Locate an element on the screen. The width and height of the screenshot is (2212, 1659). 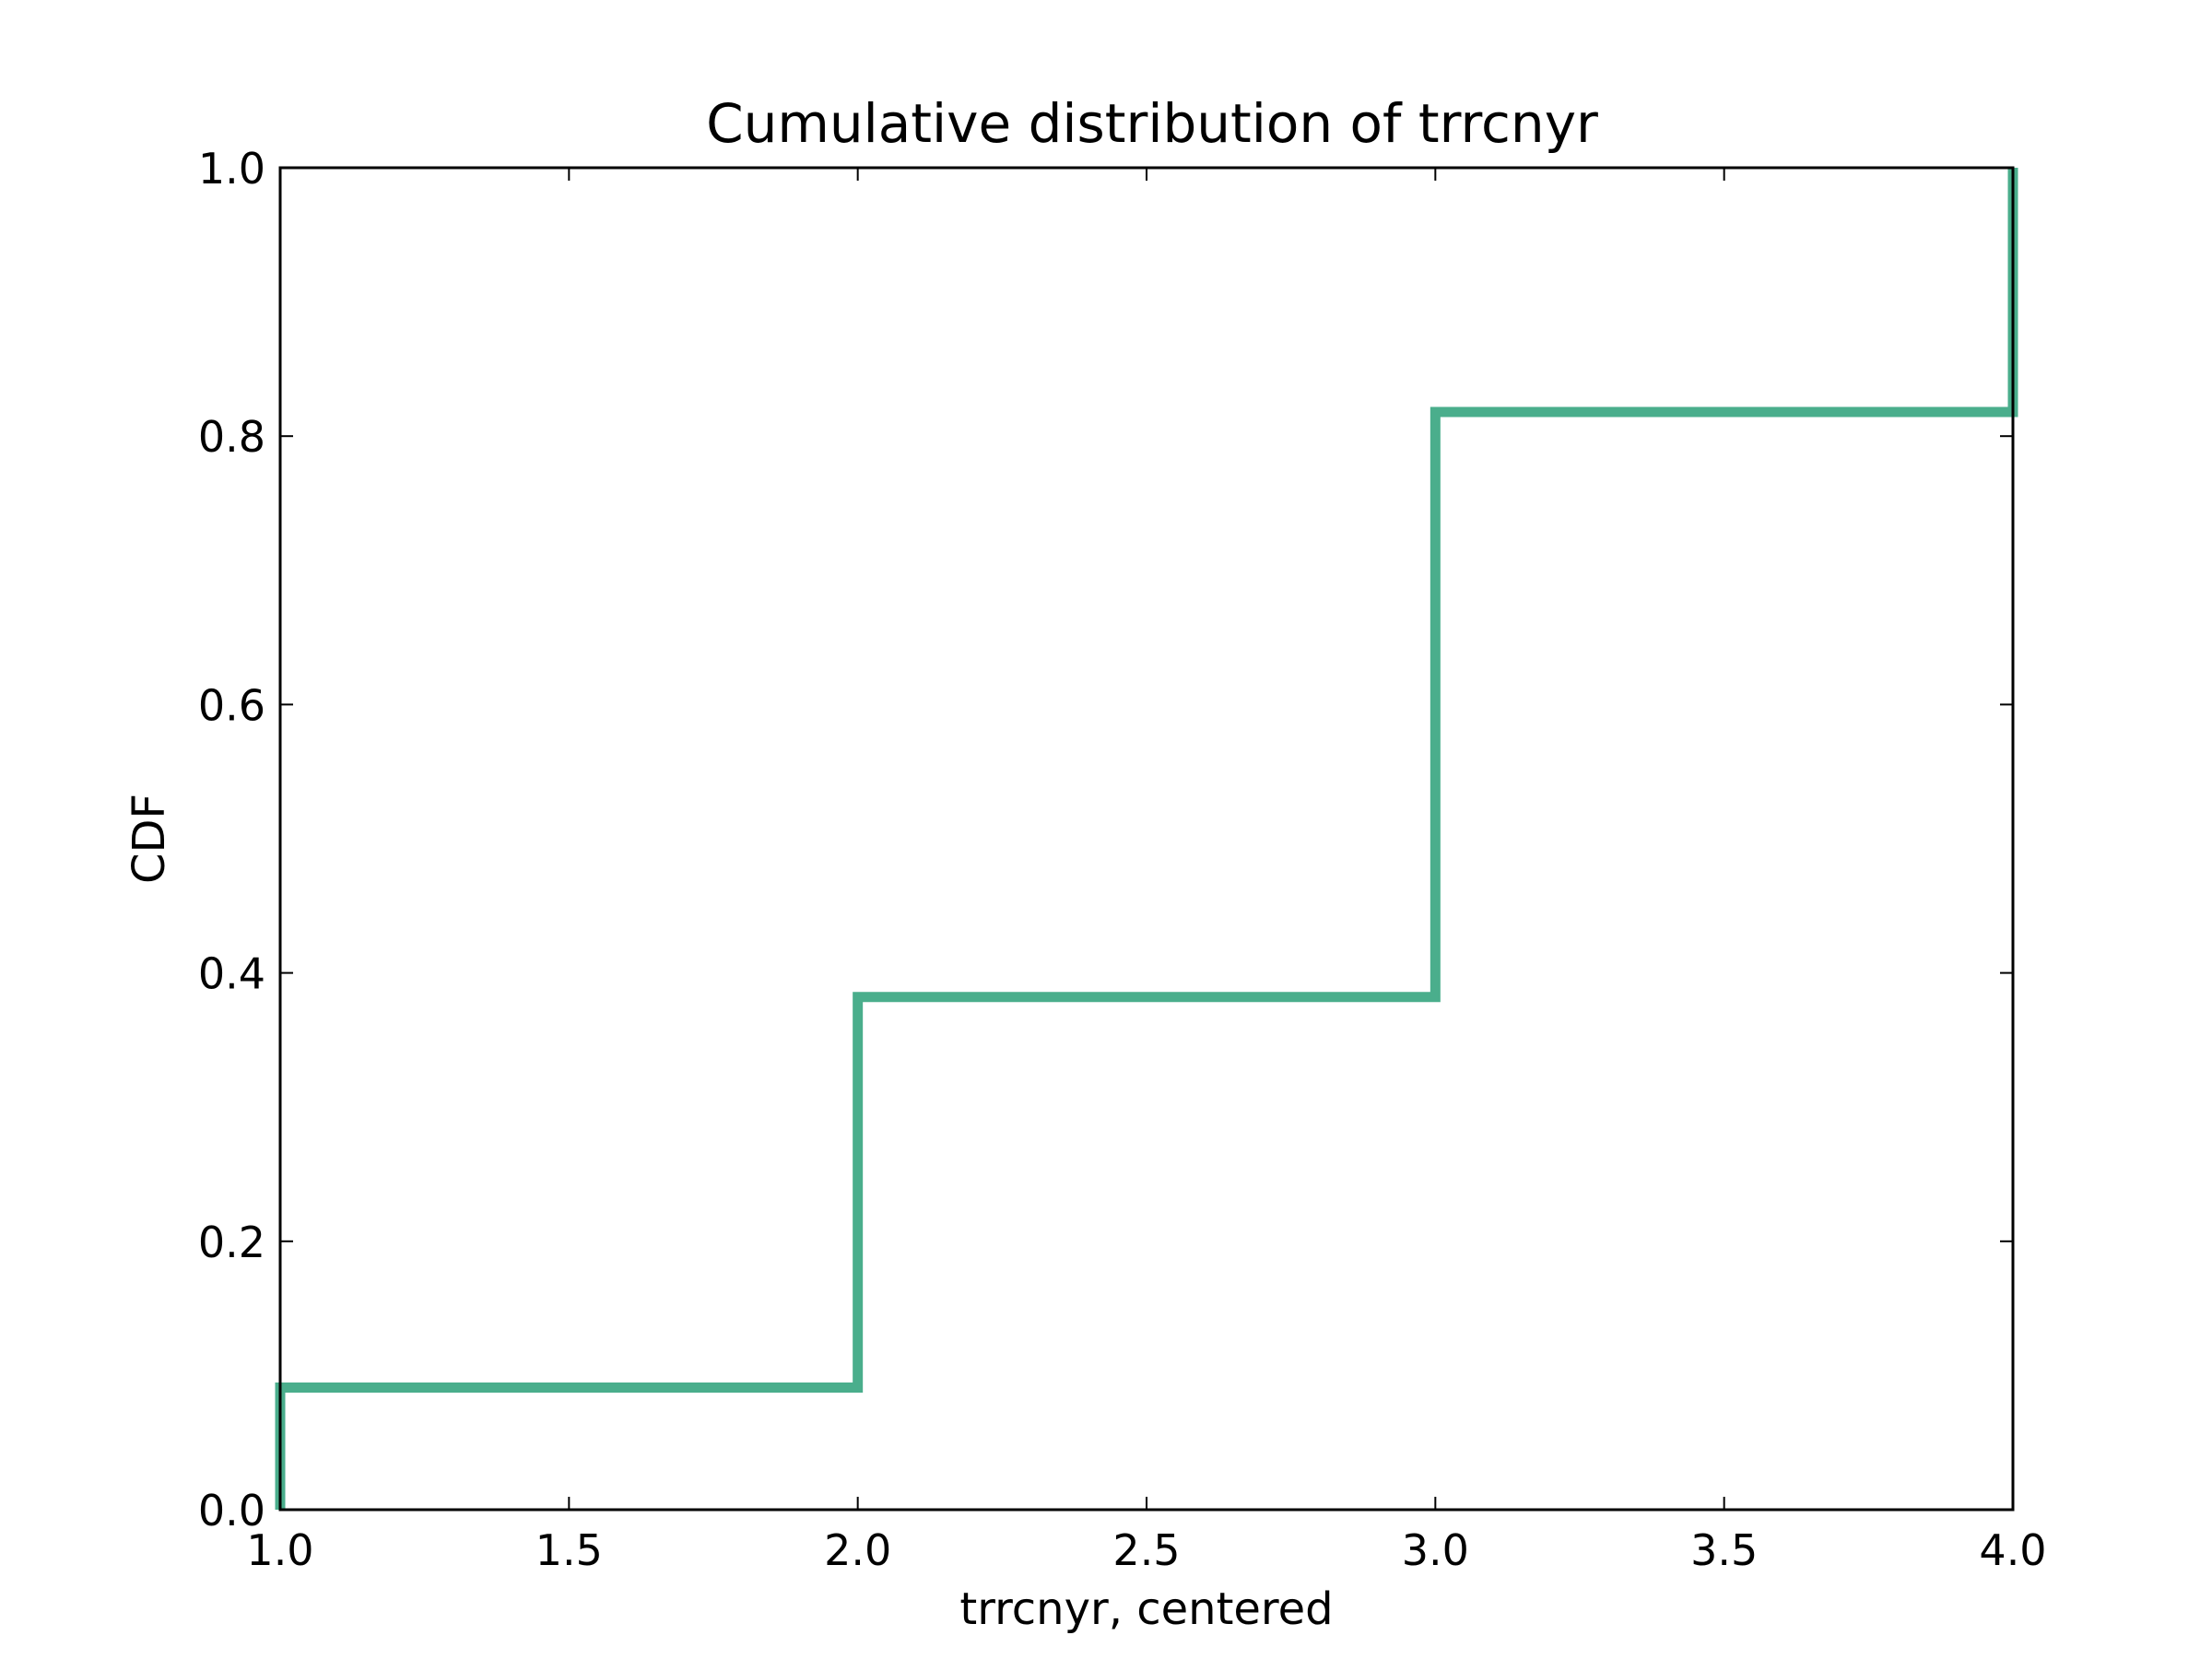
y-tick-label: 1.0 is located at coordinates (231, 169).